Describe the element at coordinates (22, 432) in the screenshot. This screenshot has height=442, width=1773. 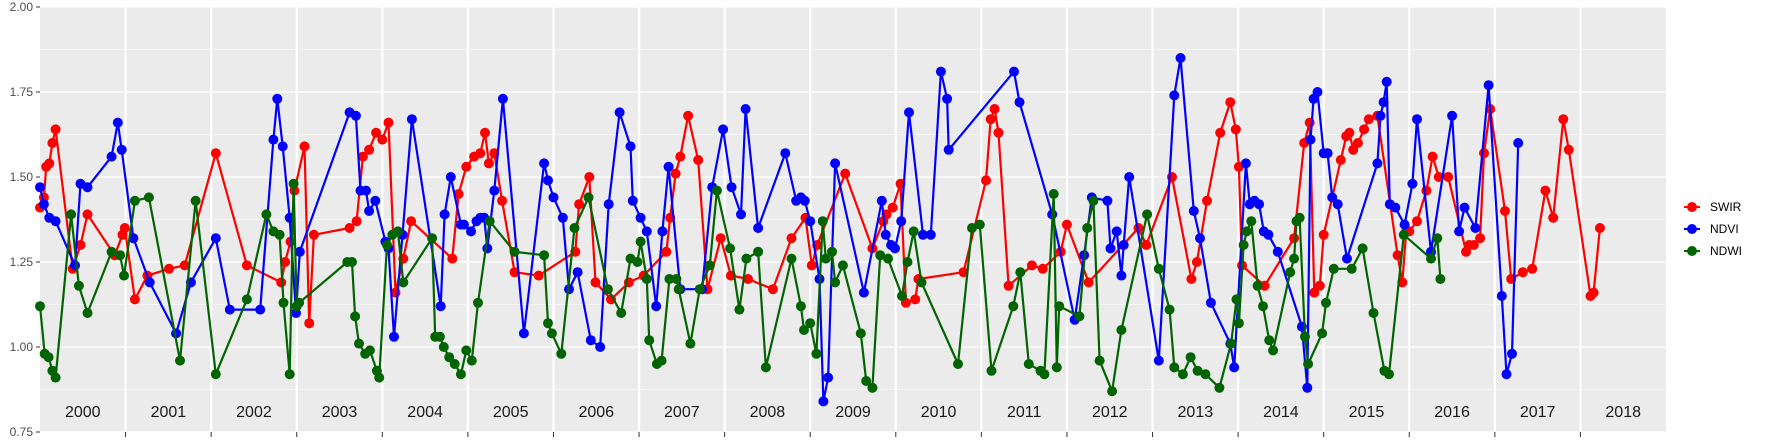
I see `y-tick-label: 0.75` at that location.